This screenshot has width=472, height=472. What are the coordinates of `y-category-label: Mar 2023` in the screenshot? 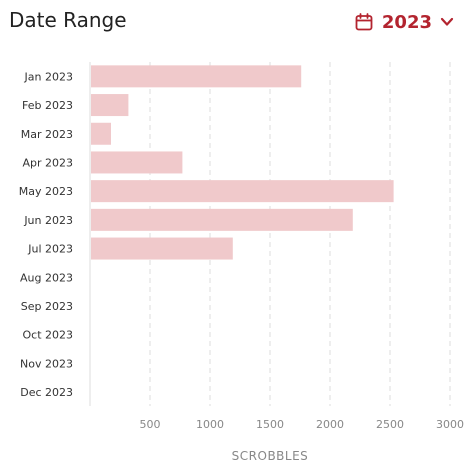 It's located at (47, 134).